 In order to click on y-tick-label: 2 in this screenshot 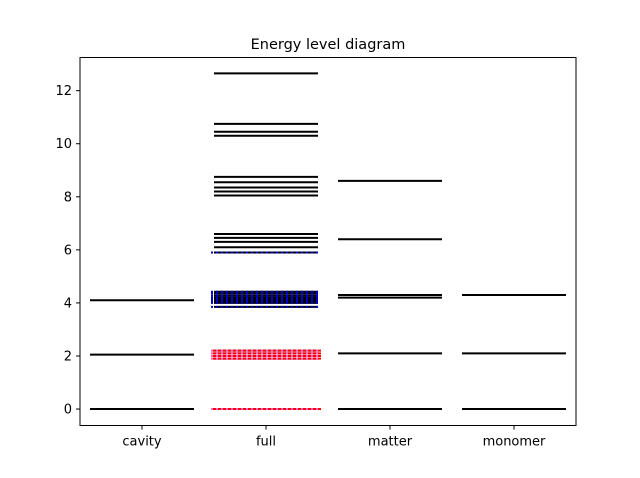, I will do `click(68, 356)`.